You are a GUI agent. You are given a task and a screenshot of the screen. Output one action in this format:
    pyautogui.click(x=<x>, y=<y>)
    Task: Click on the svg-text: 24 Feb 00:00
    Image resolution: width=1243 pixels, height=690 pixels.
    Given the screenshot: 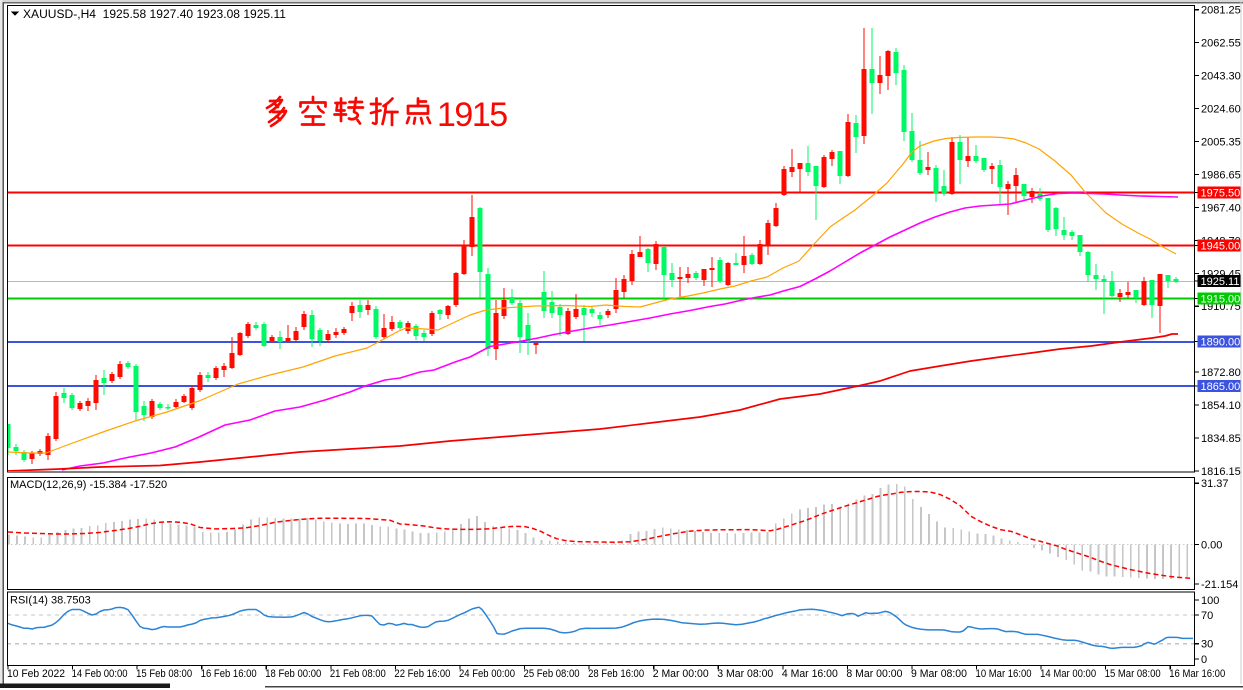 What is the action you would take?
    pyautogui.click(x=487, y=674)
    